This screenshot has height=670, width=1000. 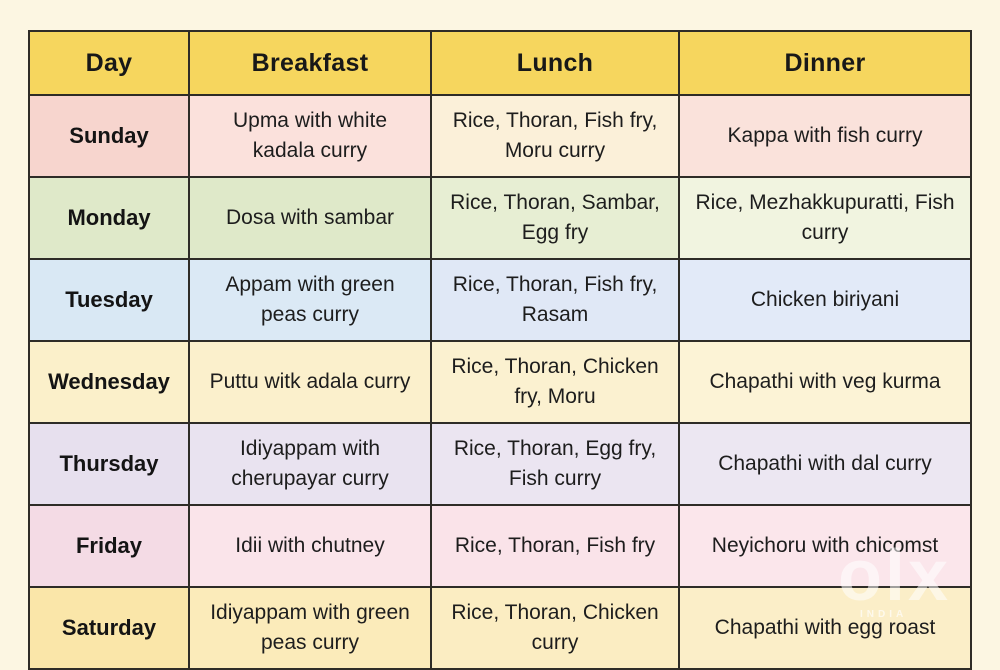 What do you see at coordinates (825, 218) in the screenshot?
I see `dinner-cell: Rice, Mezhakkupuratti, Fish curry` at bounding box center [825, 218].